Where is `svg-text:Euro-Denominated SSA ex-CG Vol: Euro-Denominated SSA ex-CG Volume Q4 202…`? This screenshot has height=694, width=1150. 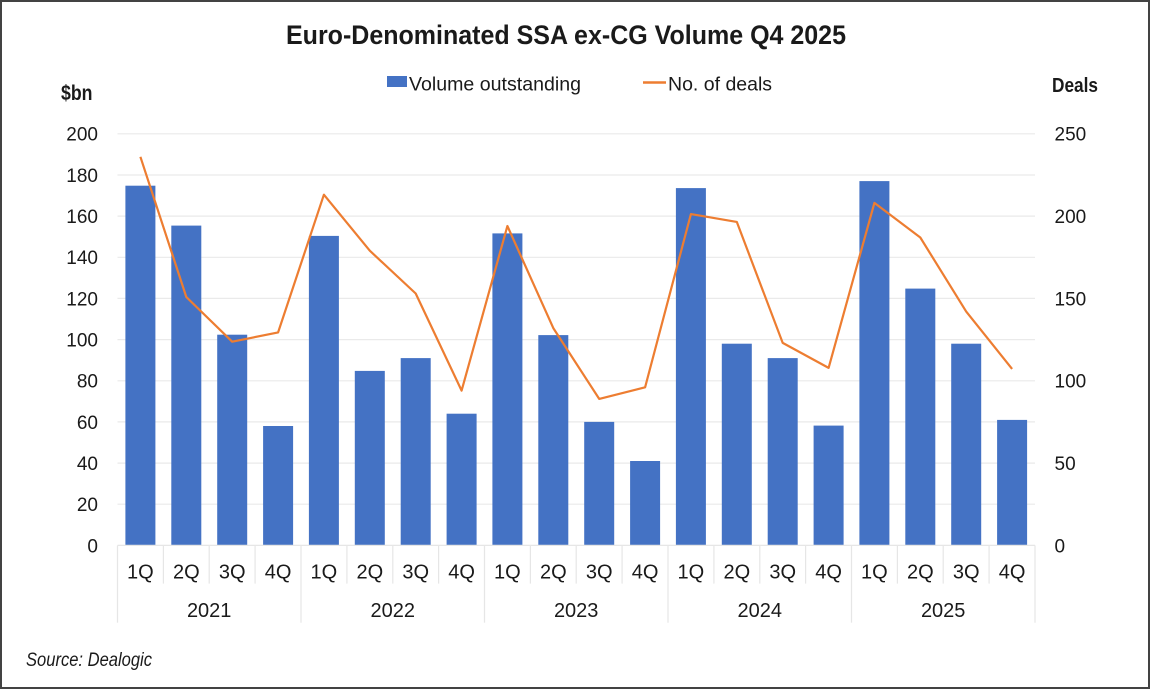 svg-text:Euro-Denominated SSA ex-CG Vol: Euro-Denominated SSA ex-CG Volume Q4 202… is located at coordinates (566, 35).